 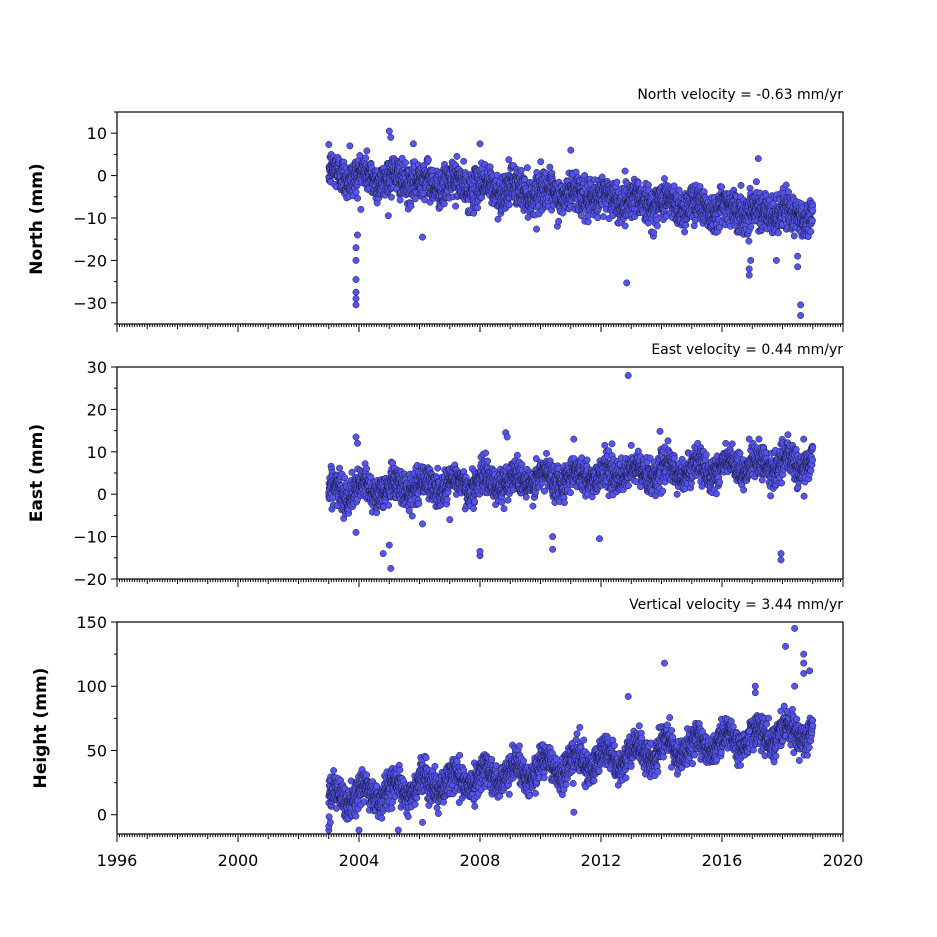 What do you see at coordinates (97, 367) in the screenshot?
I see `y-tick-label: 30` at bounding box center [97, 367].